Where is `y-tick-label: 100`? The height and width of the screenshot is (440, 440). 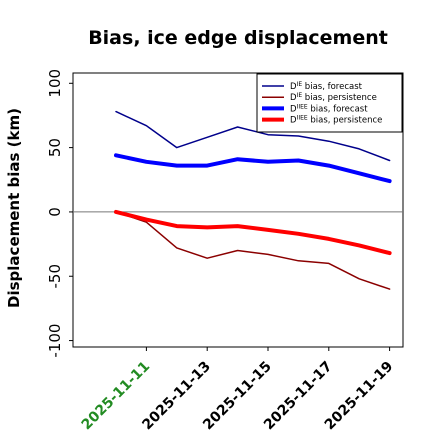
y-tick-label: 100 is located at coordinates (55, 83).